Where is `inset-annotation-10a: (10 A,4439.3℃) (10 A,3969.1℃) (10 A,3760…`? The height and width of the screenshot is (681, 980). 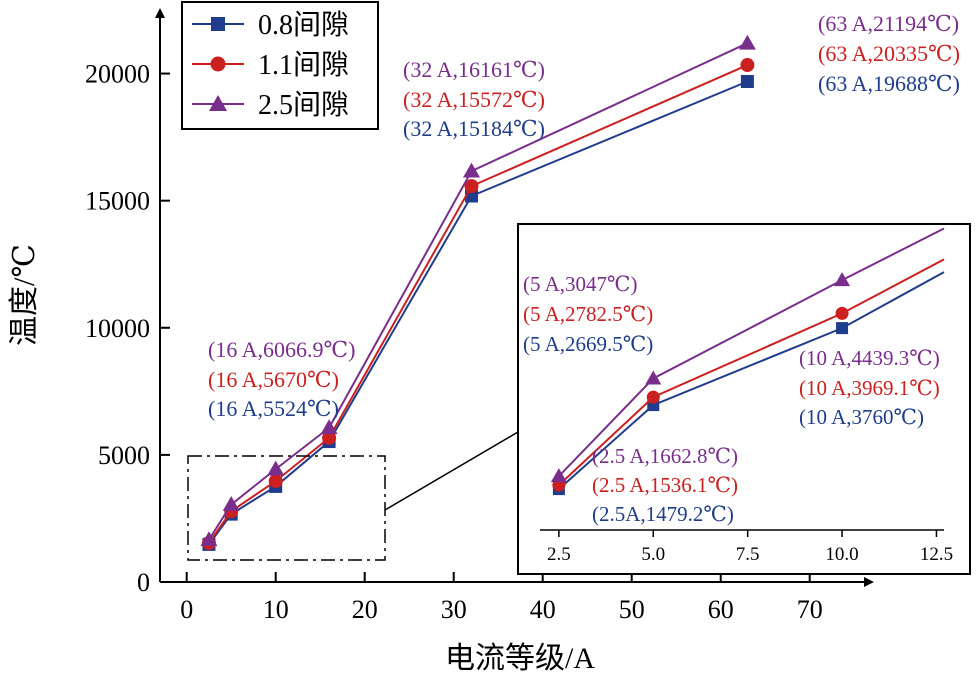
inset-annotation-10a: (10 A,4439.3℃) (10 A,3969.1℃) (10 A,3760… is located at coordinates (869, 387).